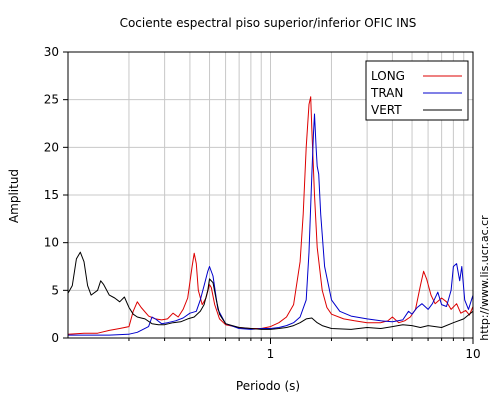 The width and height of the screenshot is (500, 404). What do you see at coordinates (55, 338) in the screenshot?
I see `y-tick-label: 0` at bounding box center [55, 338].